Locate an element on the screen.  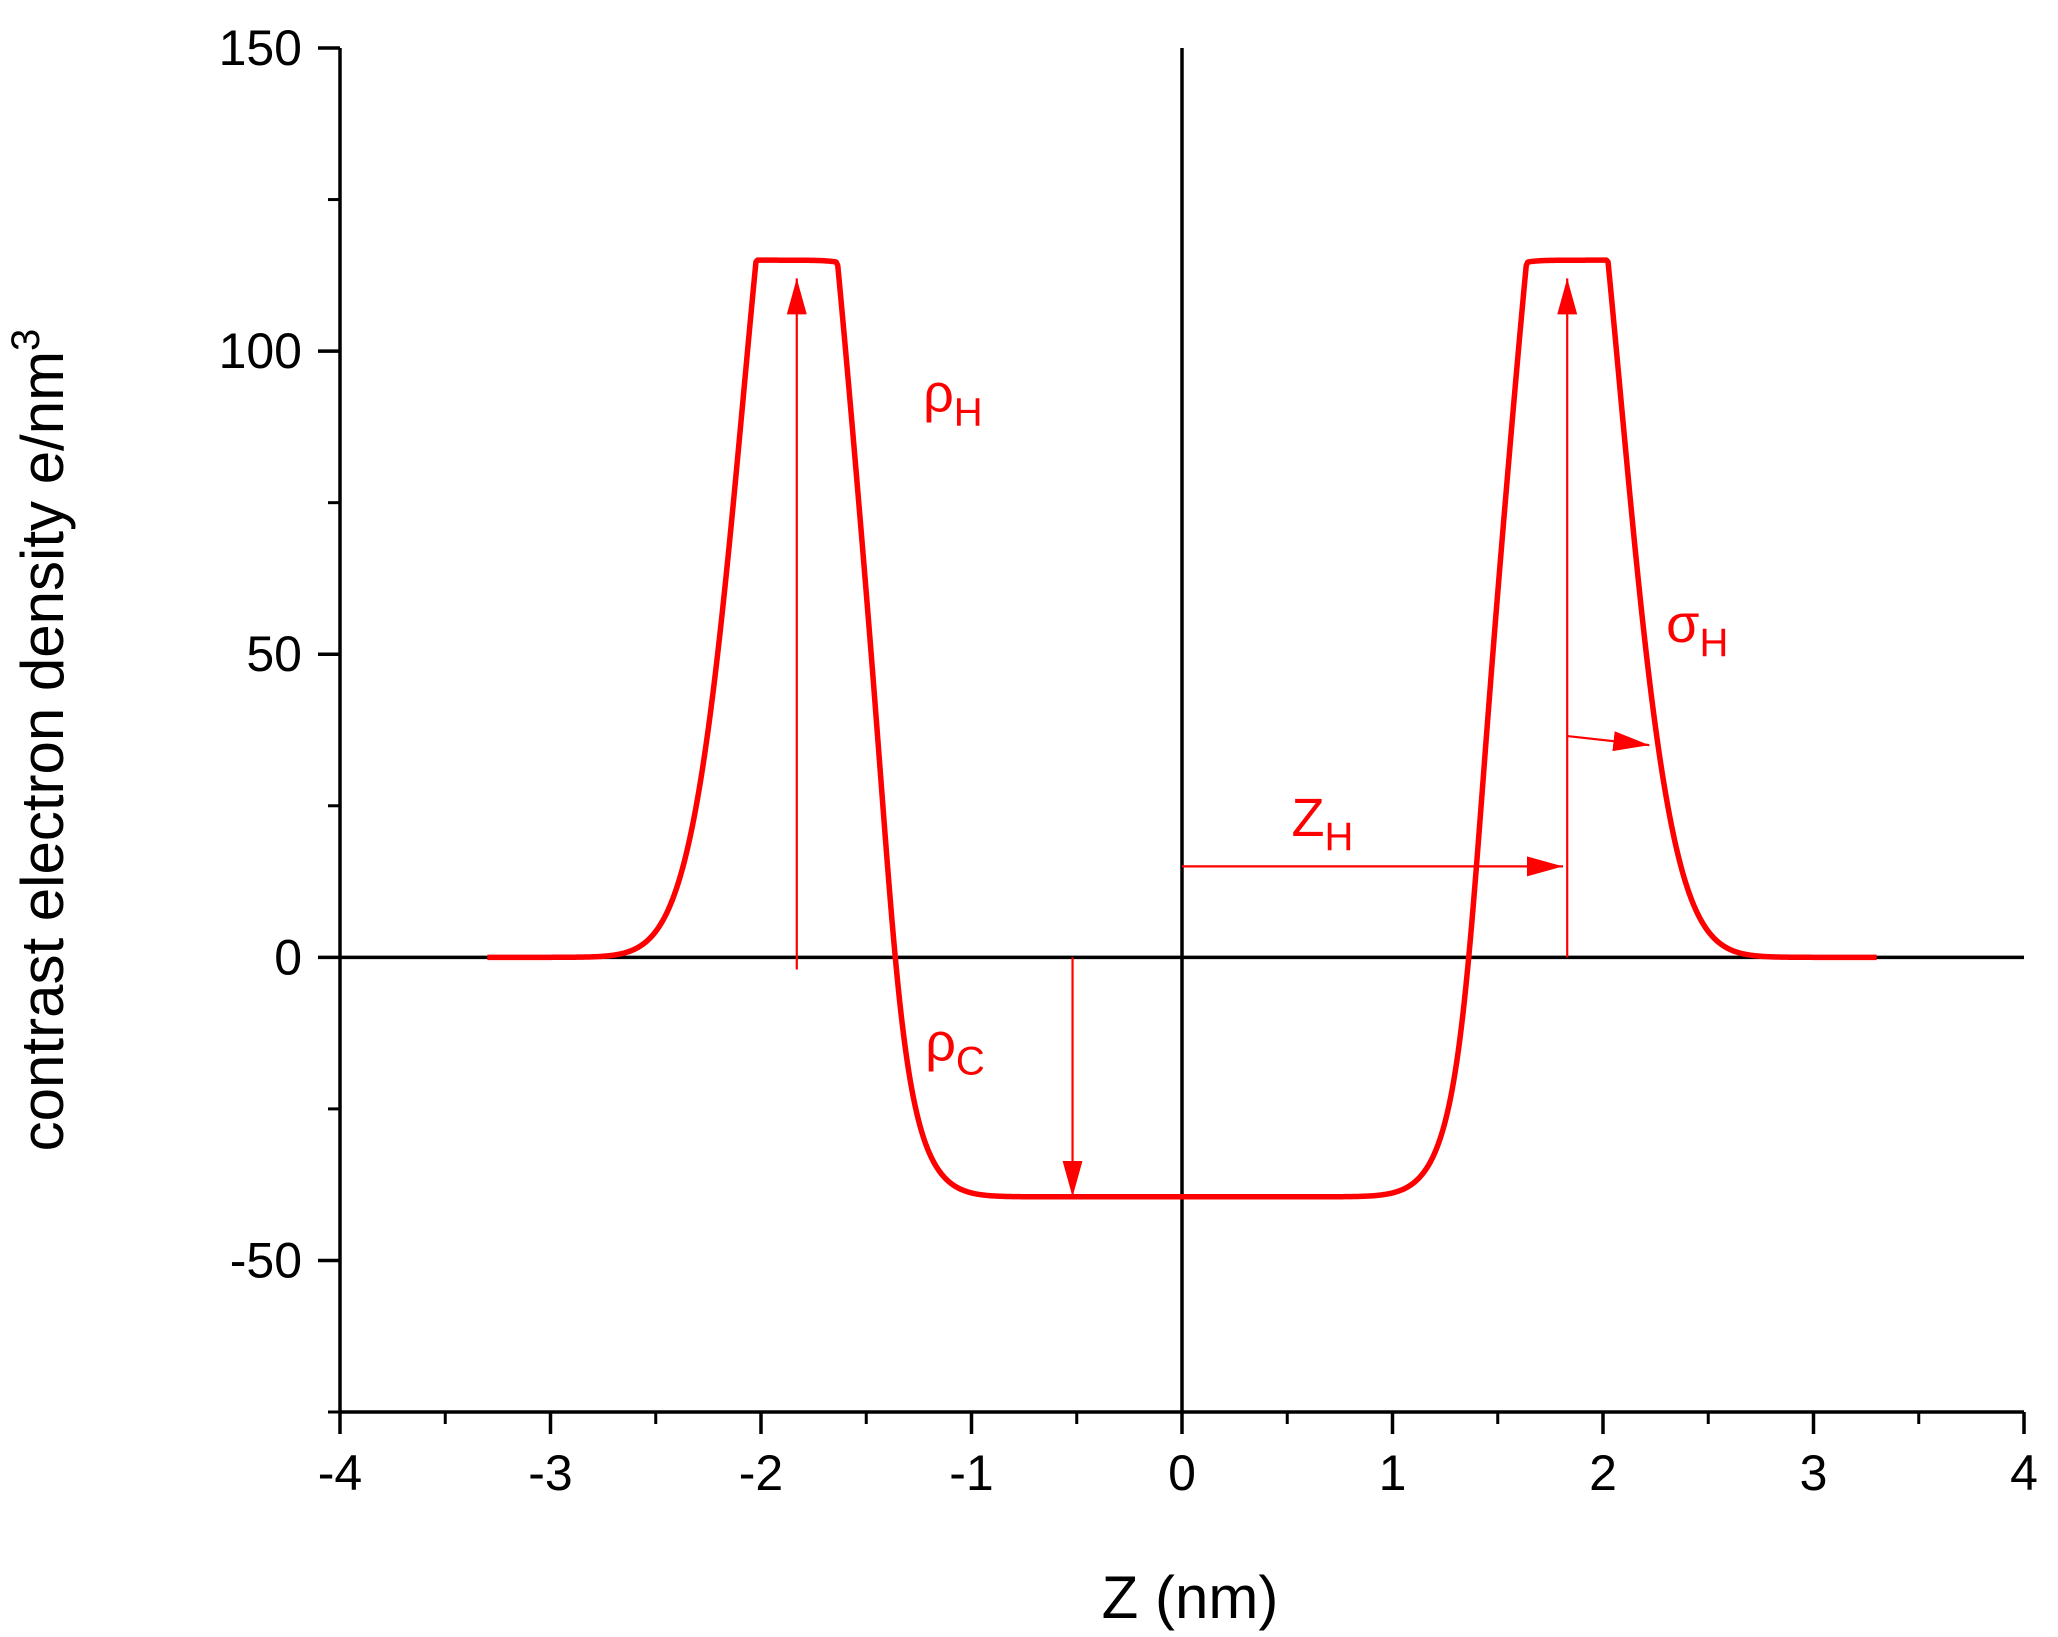
x-tick-label: 1 is located at coordinates (1393, 1473).